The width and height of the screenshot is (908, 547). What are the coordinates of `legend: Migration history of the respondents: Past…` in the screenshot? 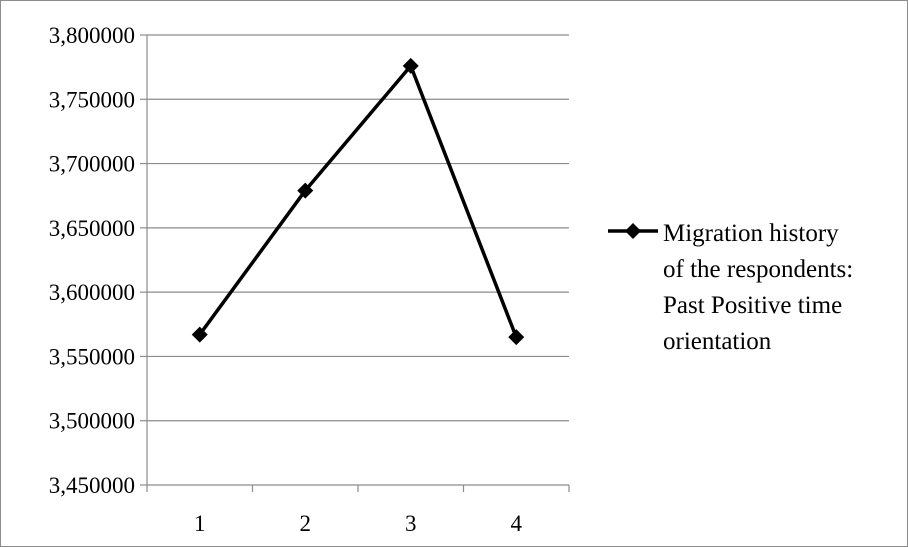 It's located at (730, 287).